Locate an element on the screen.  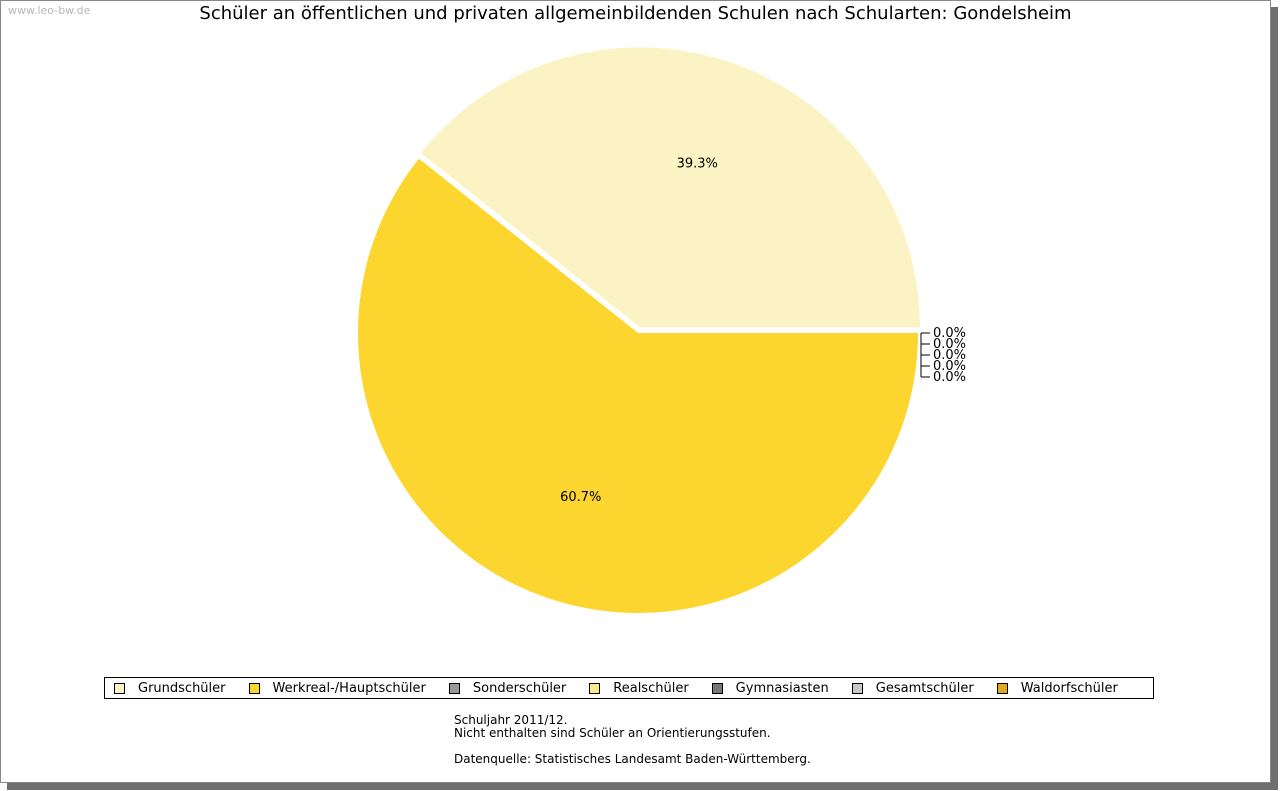
legend-item-gesamtsch-ler: Gesamtschüler is located at coordinates (912, 688).